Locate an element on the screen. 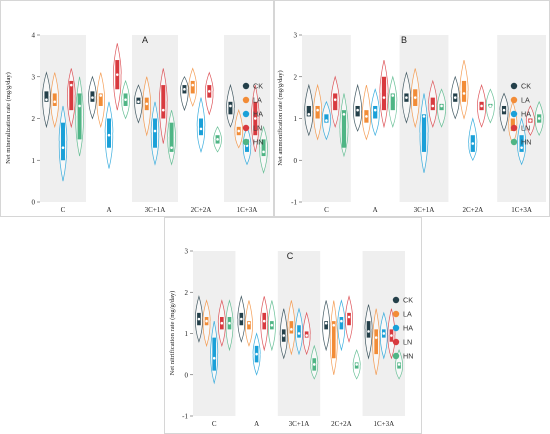  category-label: 1C+3A is located at coordinates (521, 210).